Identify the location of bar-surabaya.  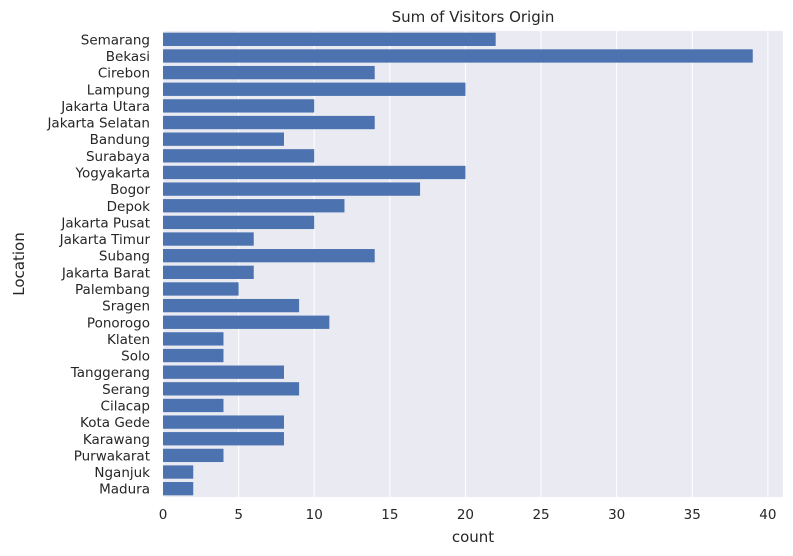
(239, 156).